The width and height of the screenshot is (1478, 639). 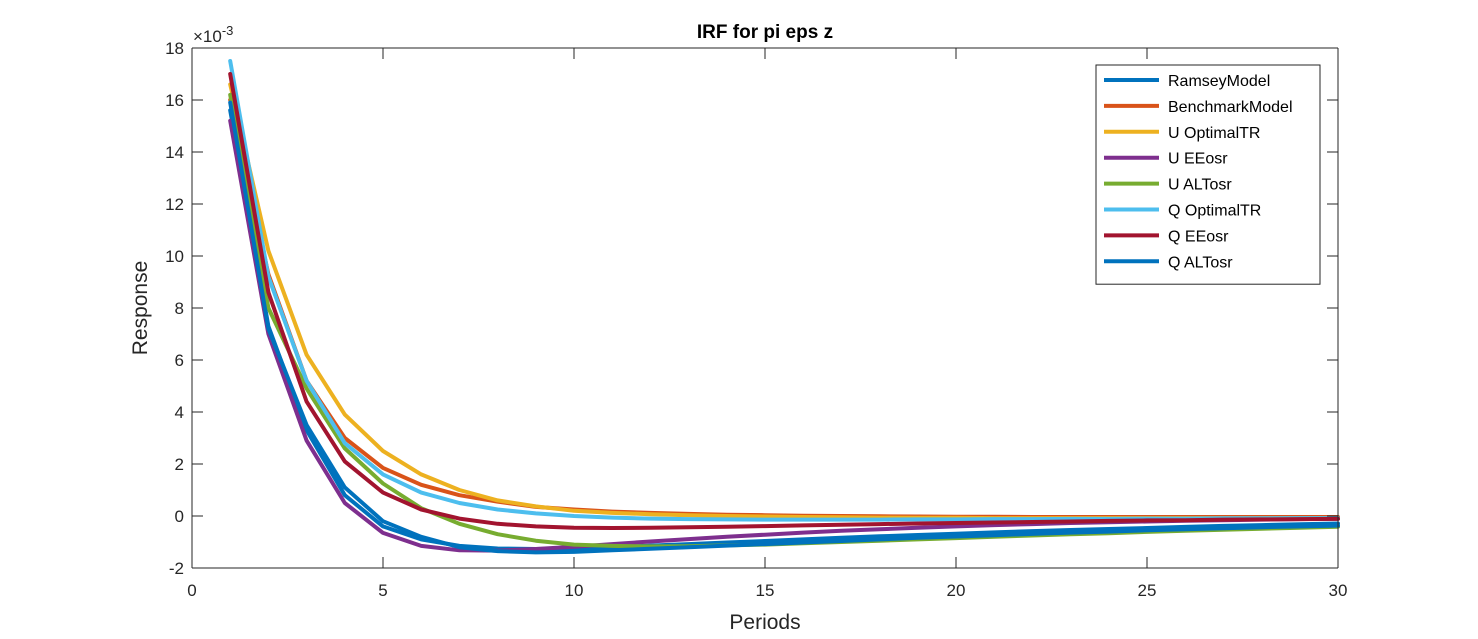 What do you see at coordinates (574, 590) in the screenshot?
I see `x-tick-label: 10` at bounding box center [574, 590].